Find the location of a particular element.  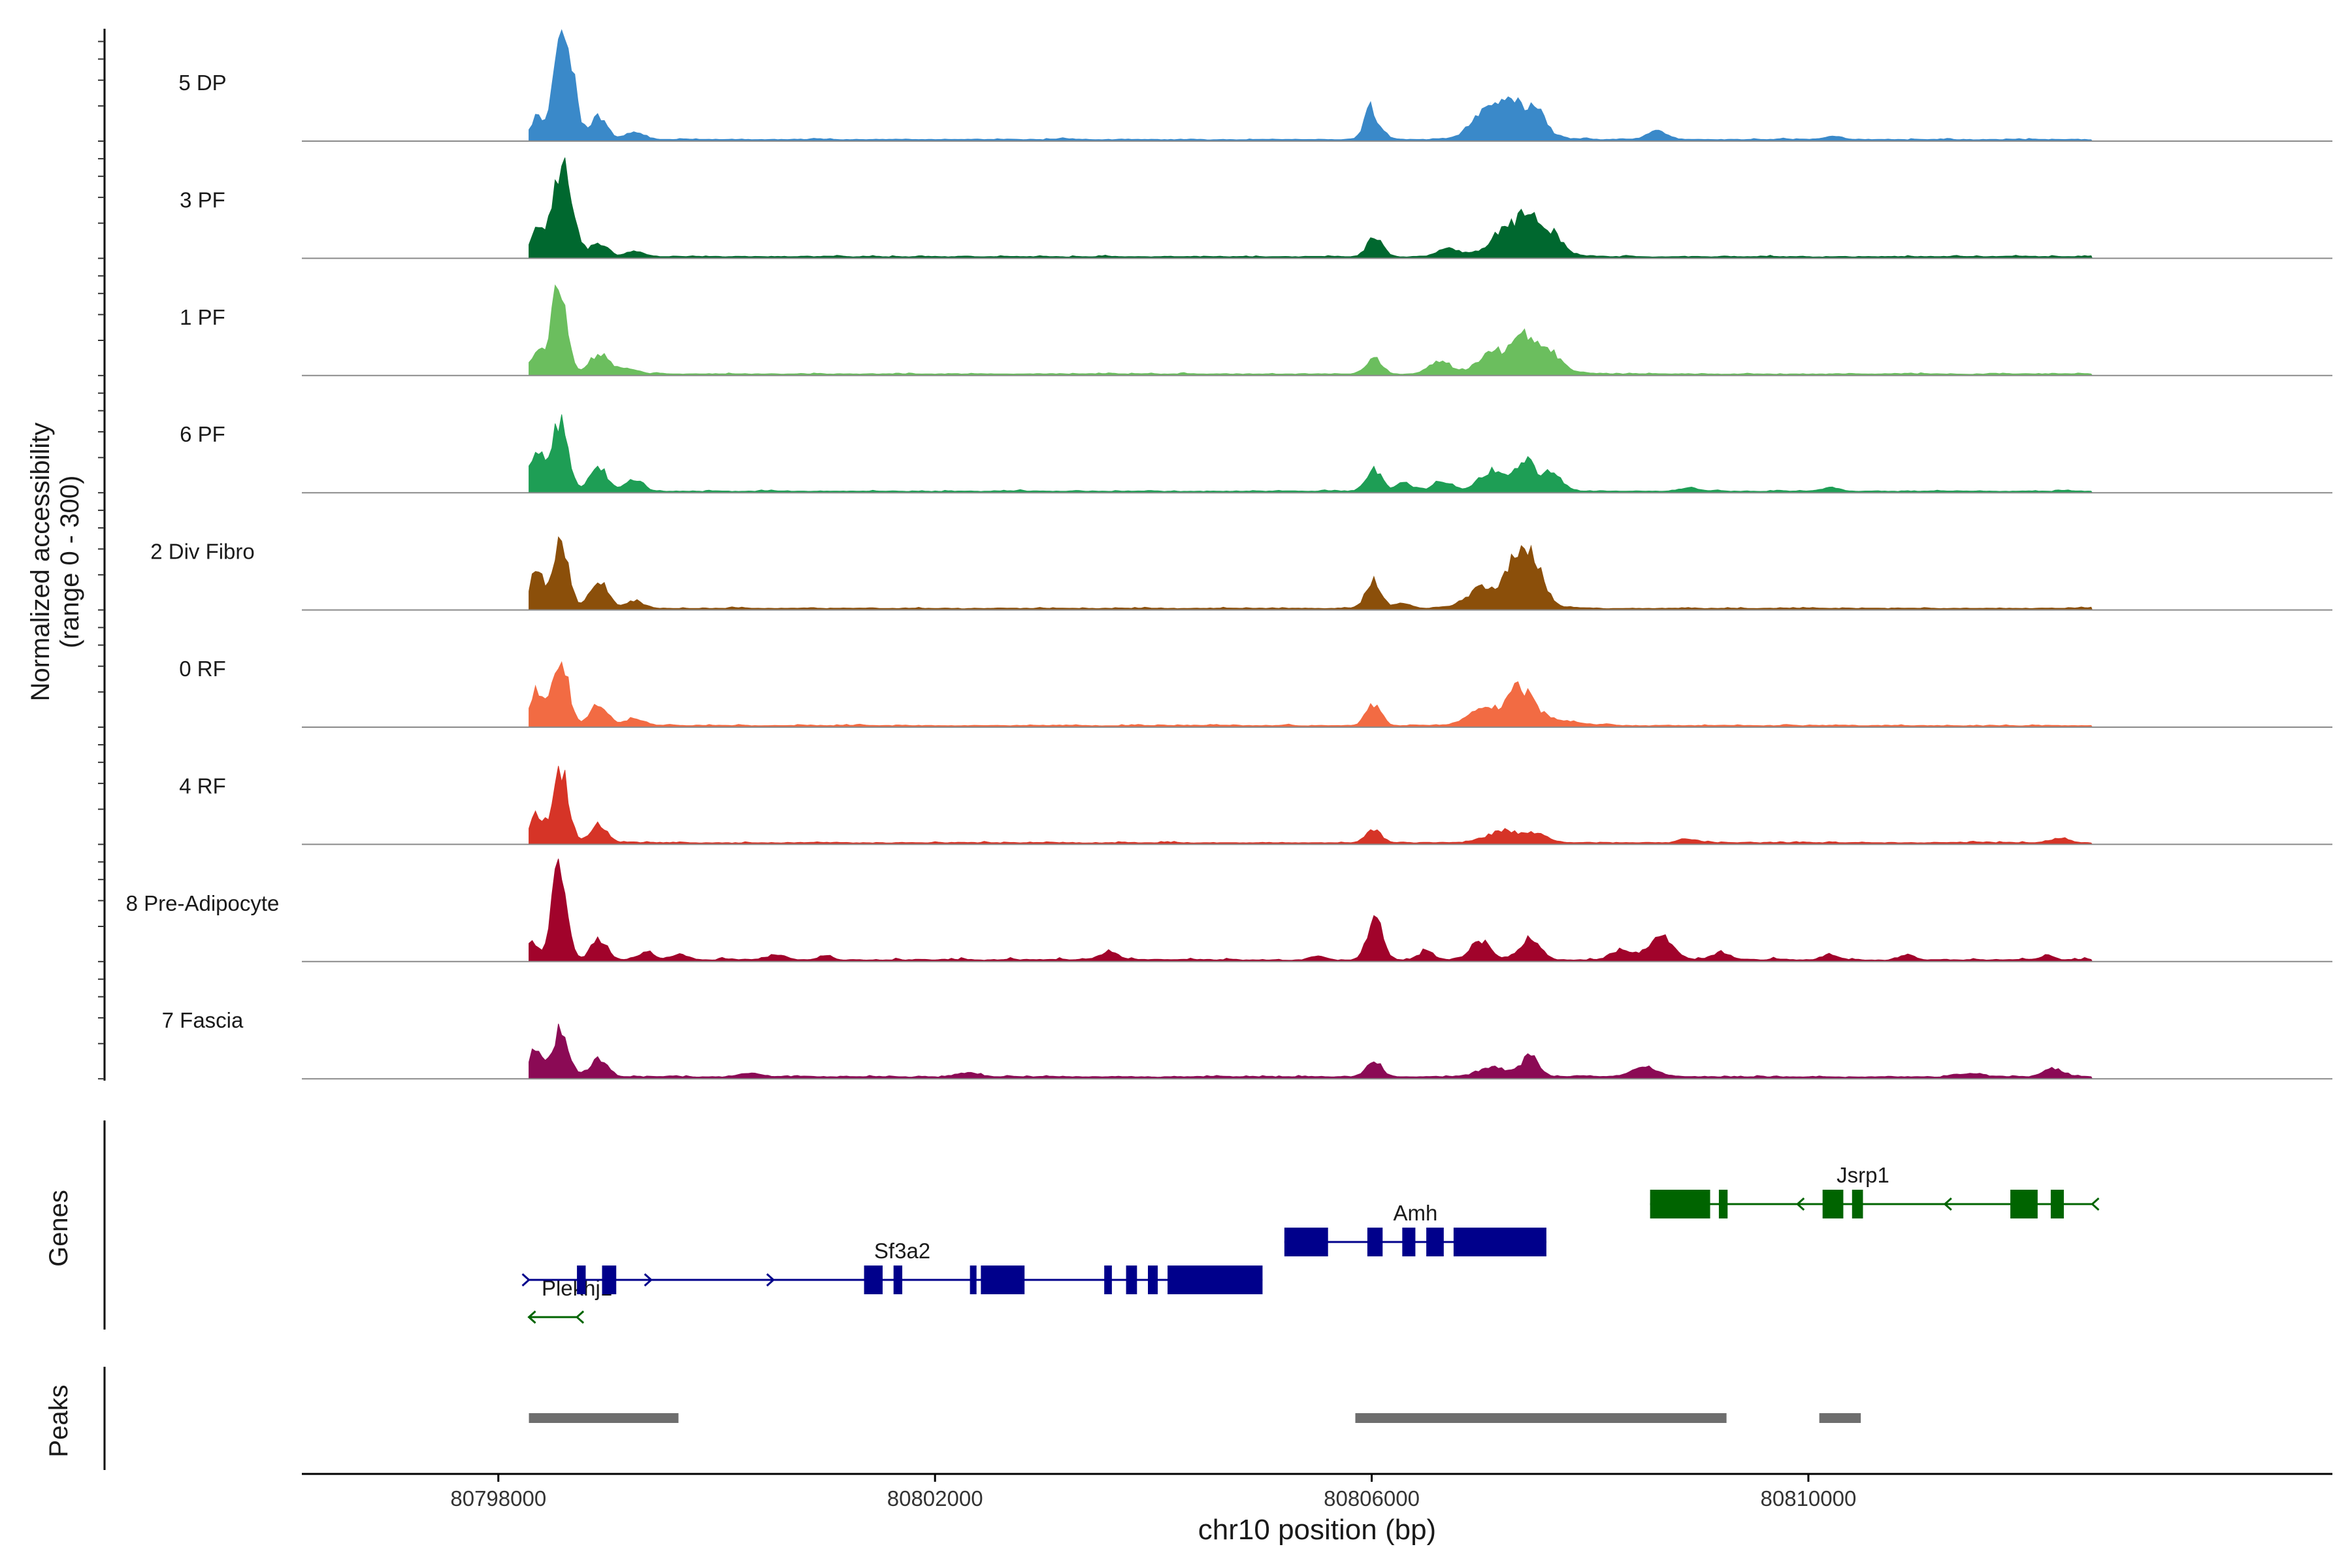

track: 7 Fascia is located at coordinates (1247, 1044).